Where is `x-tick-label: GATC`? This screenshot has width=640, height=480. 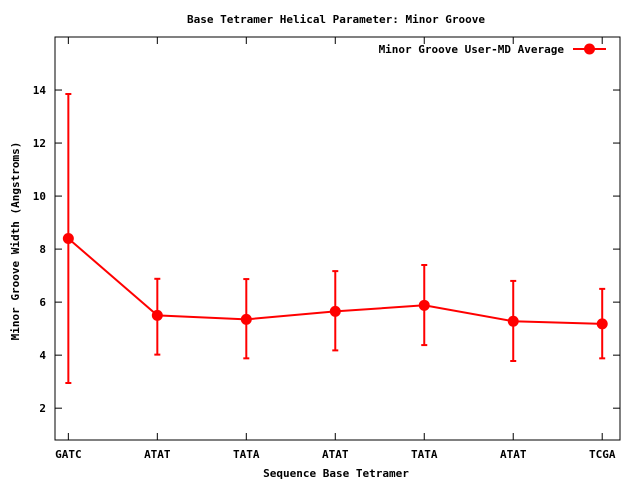
x-tick-label: GATC is located at coordinates (68, 454).